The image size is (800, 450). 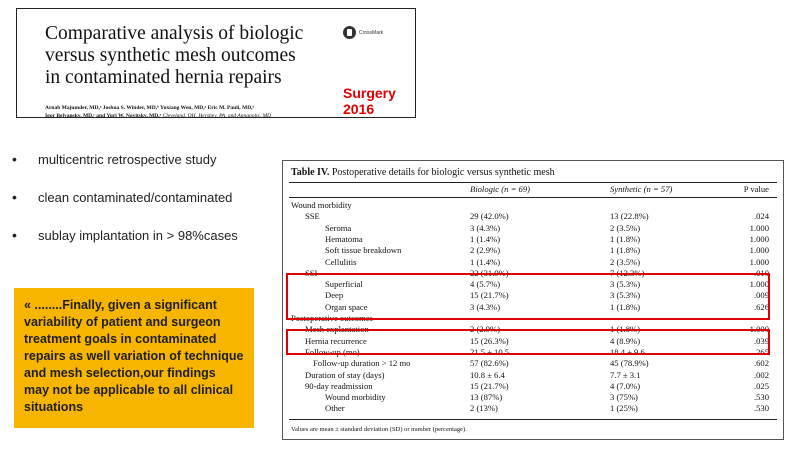 What do you see at coordinates (335, 408) in the screenshot?
I see `row-label: Other` at bounding box center [335, 408].